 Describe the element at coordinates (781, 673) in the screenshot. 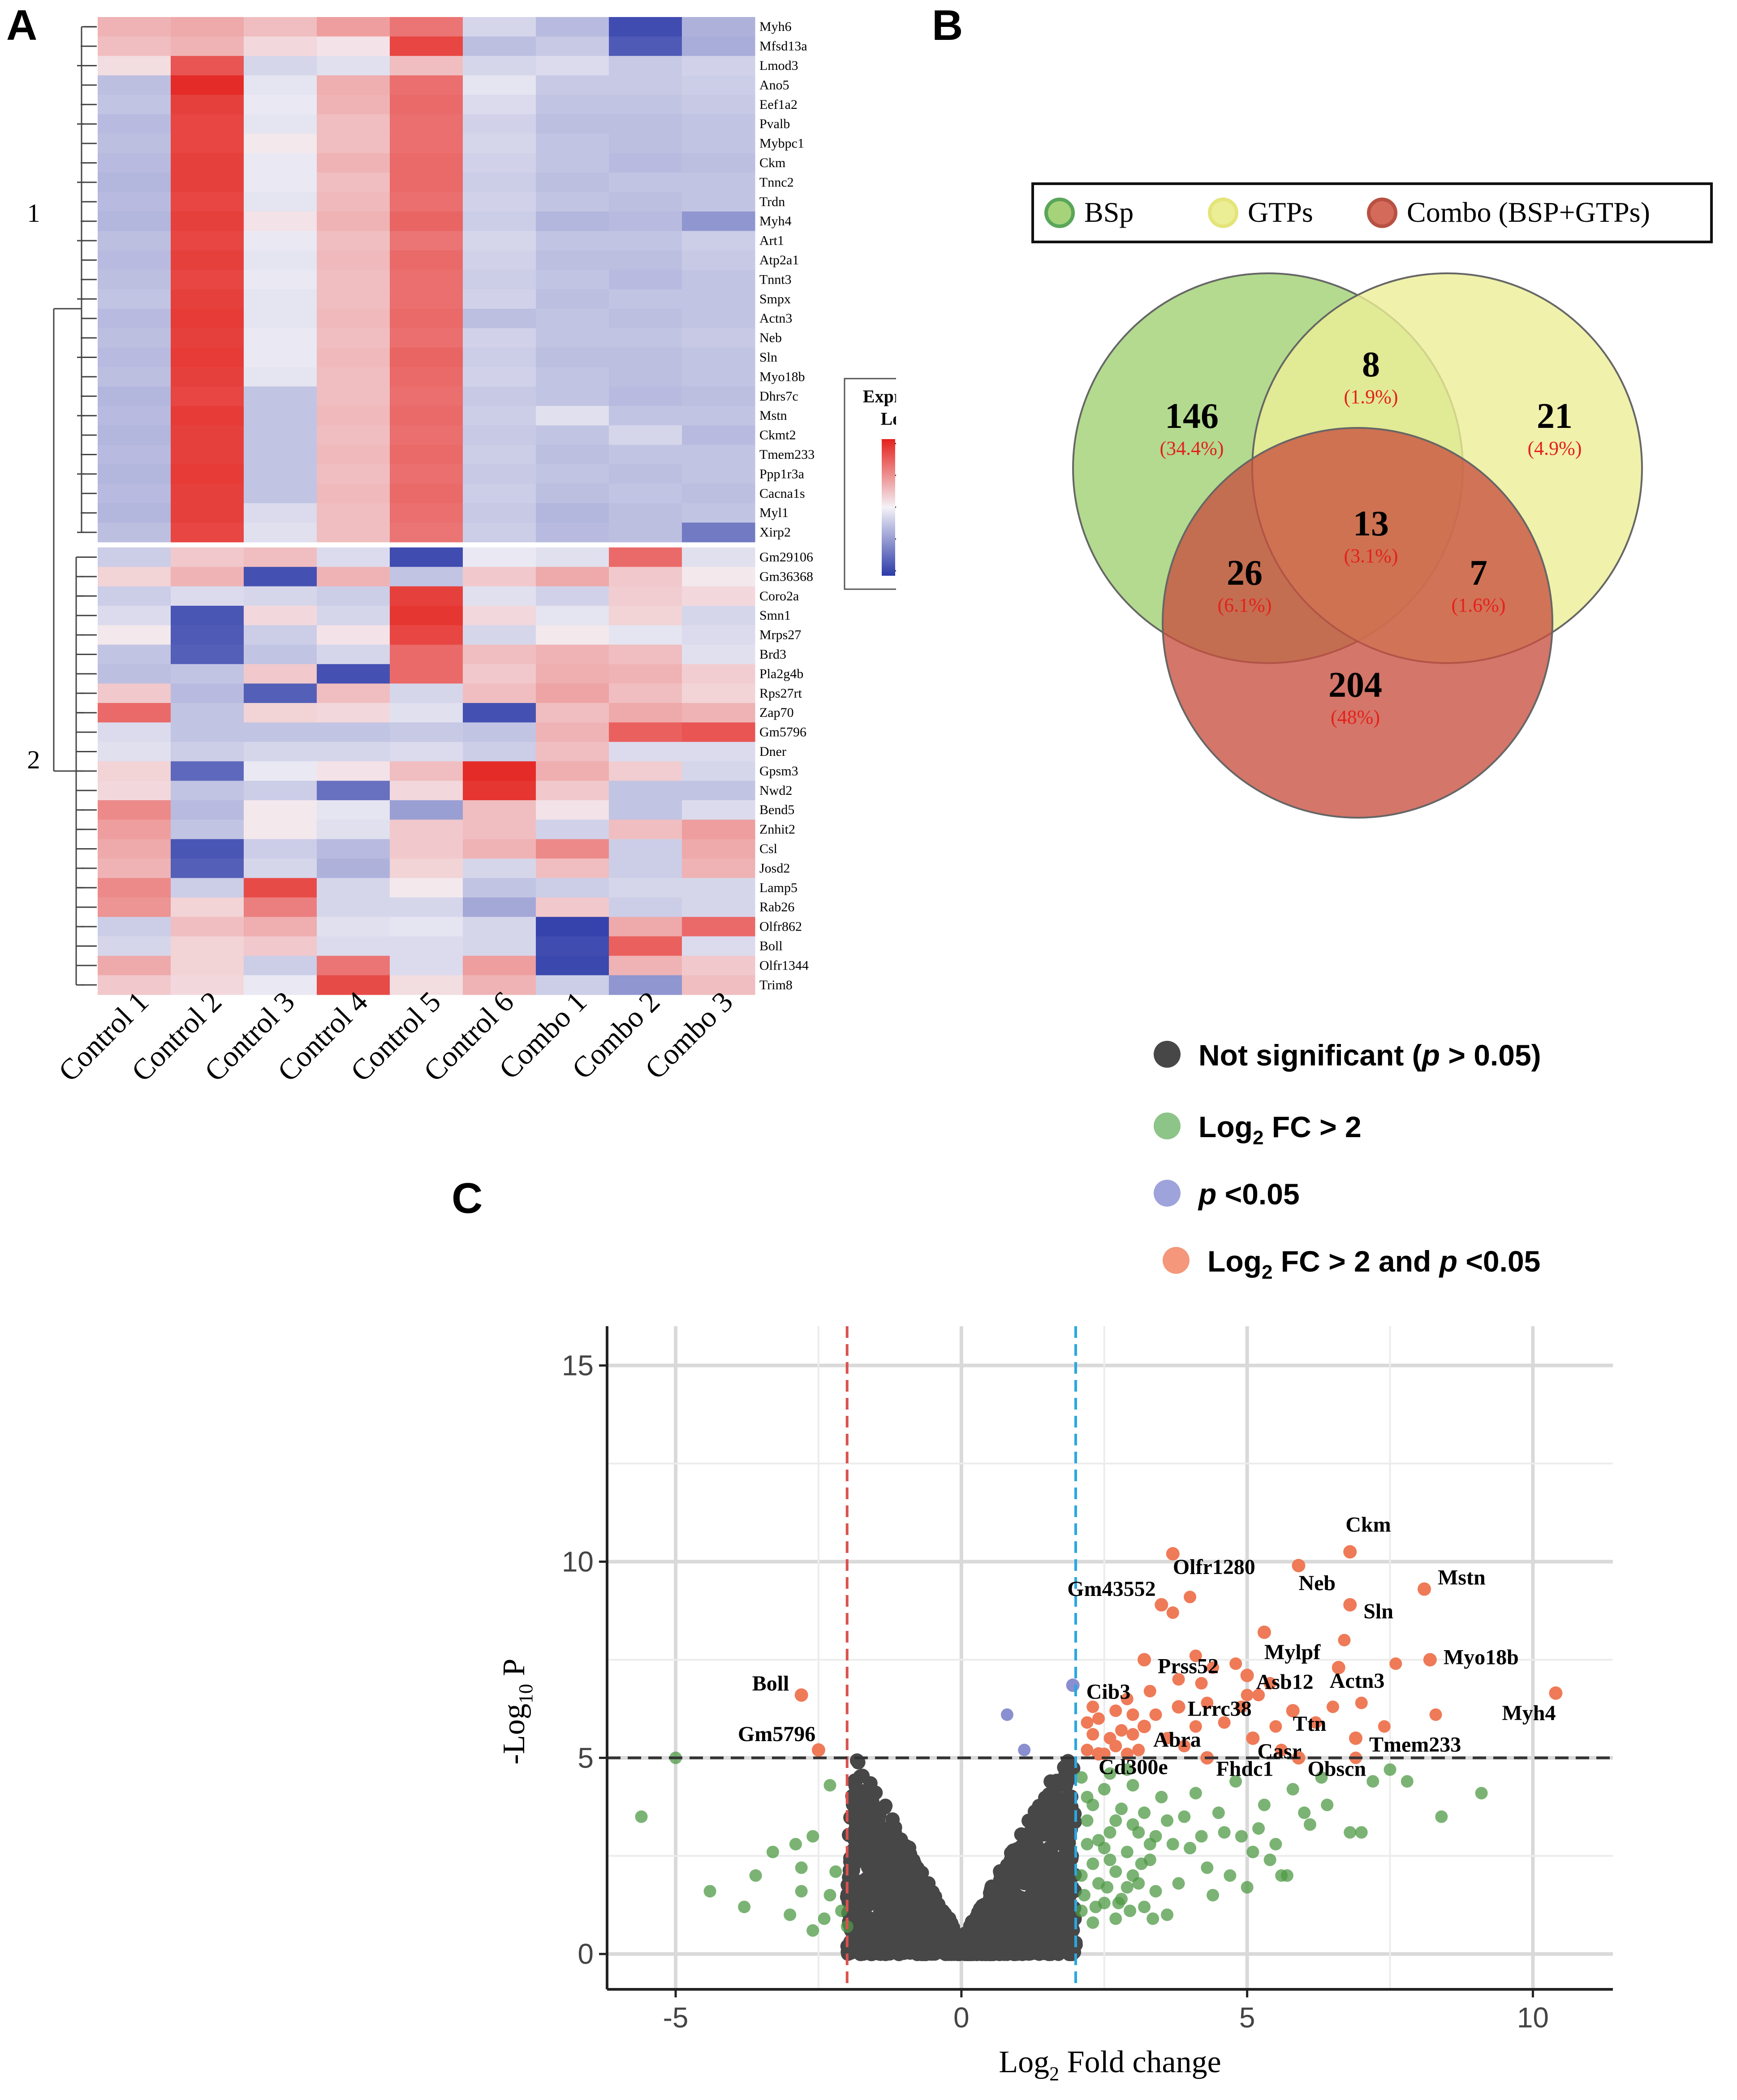

I see `heatmap-row-label: Pla2g4b` at that location.